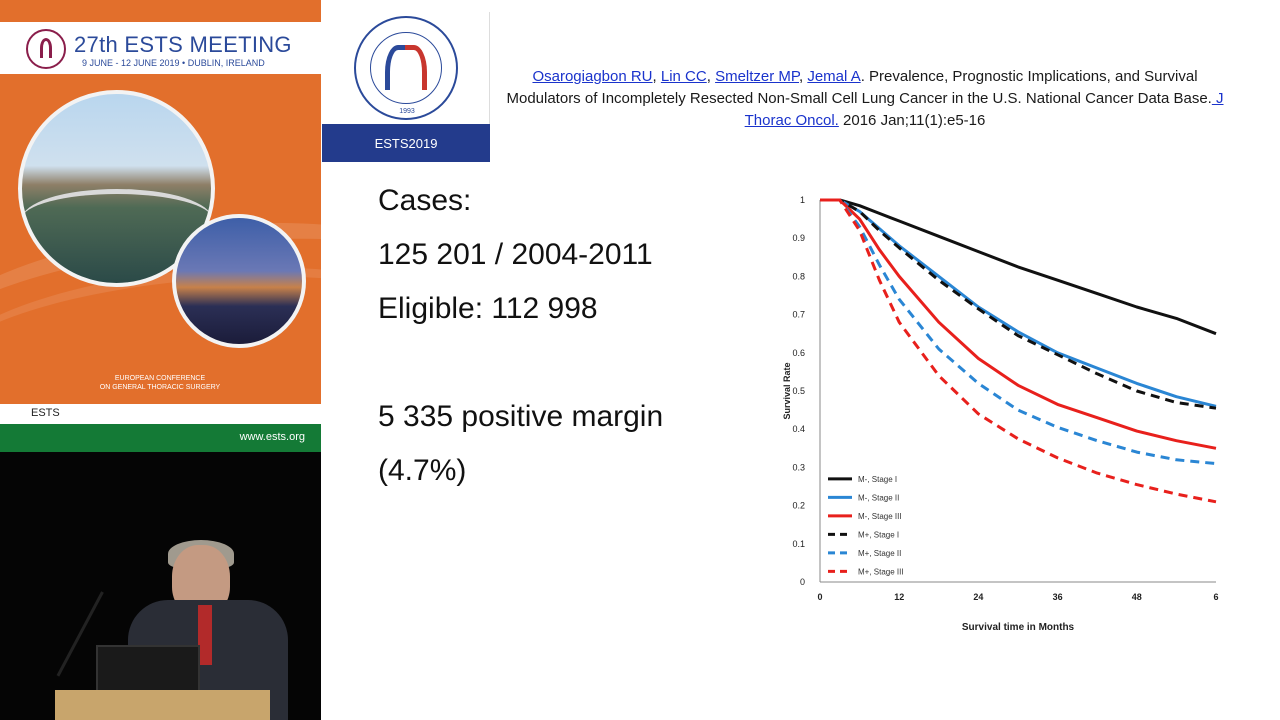  I want to click on x-tick-label: 24, so click(978, 597).